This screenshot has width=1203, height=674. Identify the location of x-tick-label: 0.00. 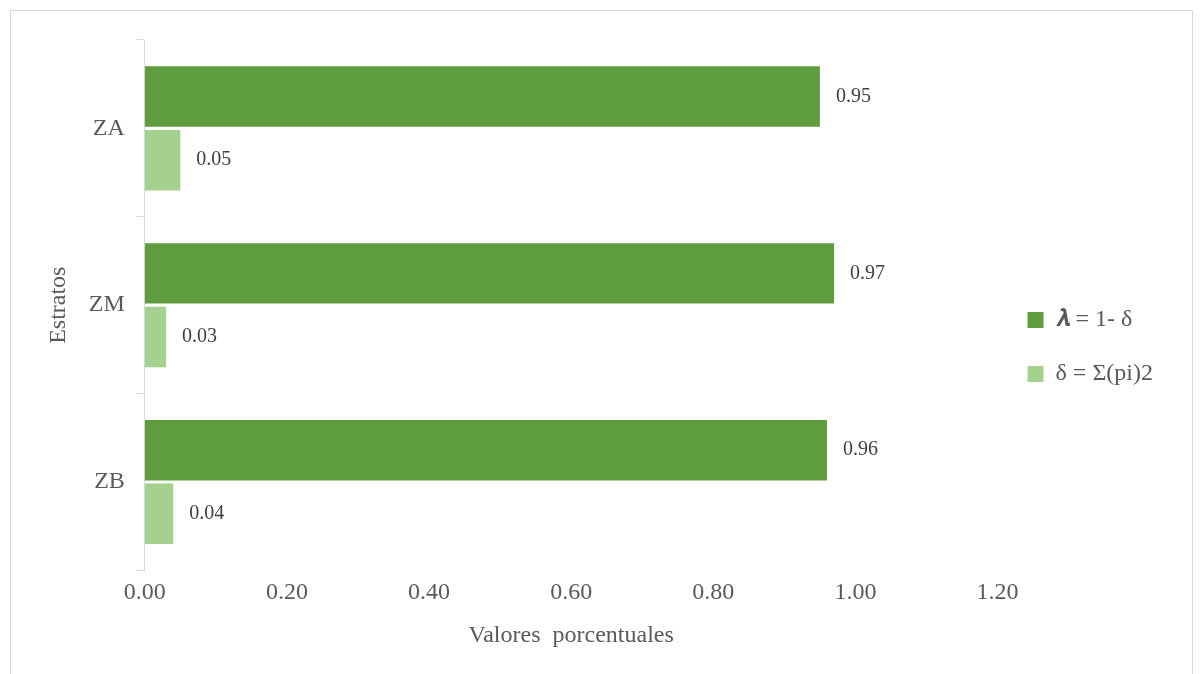
(144, 591).